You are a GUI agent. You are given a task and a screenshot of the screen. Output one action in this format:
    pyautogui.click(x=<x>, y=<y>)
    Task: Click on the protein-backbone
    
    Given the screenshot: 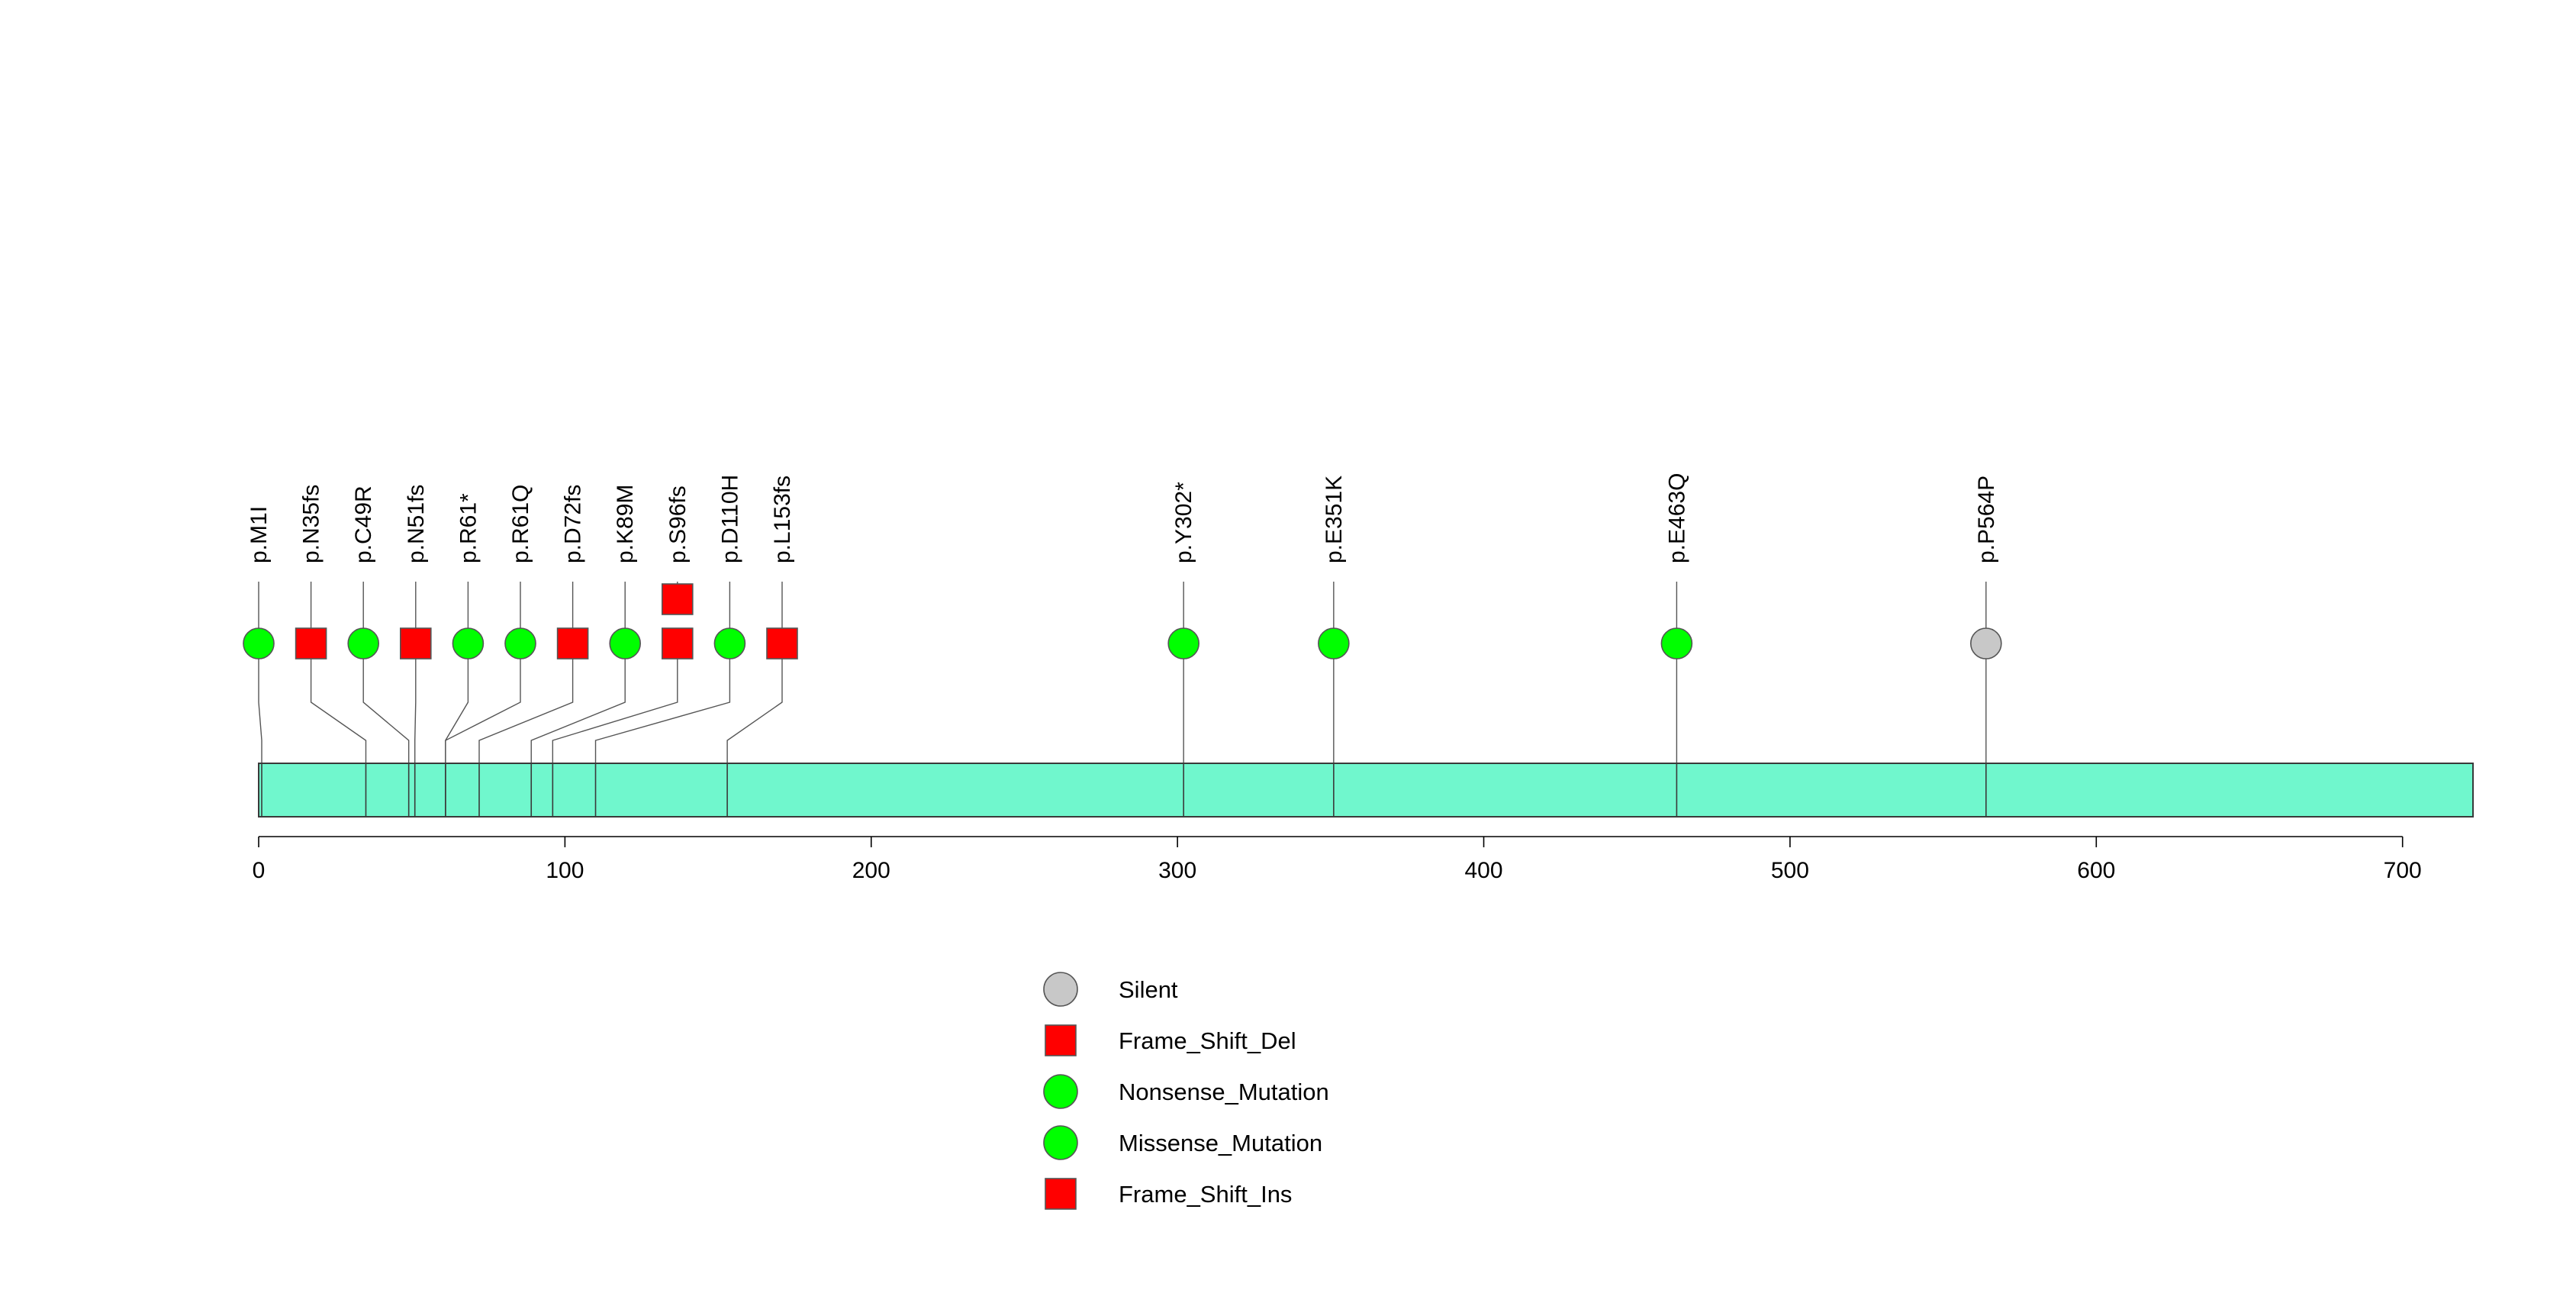 What is the action you would take?
    pyautogui.click(x=1366, y=790)
    